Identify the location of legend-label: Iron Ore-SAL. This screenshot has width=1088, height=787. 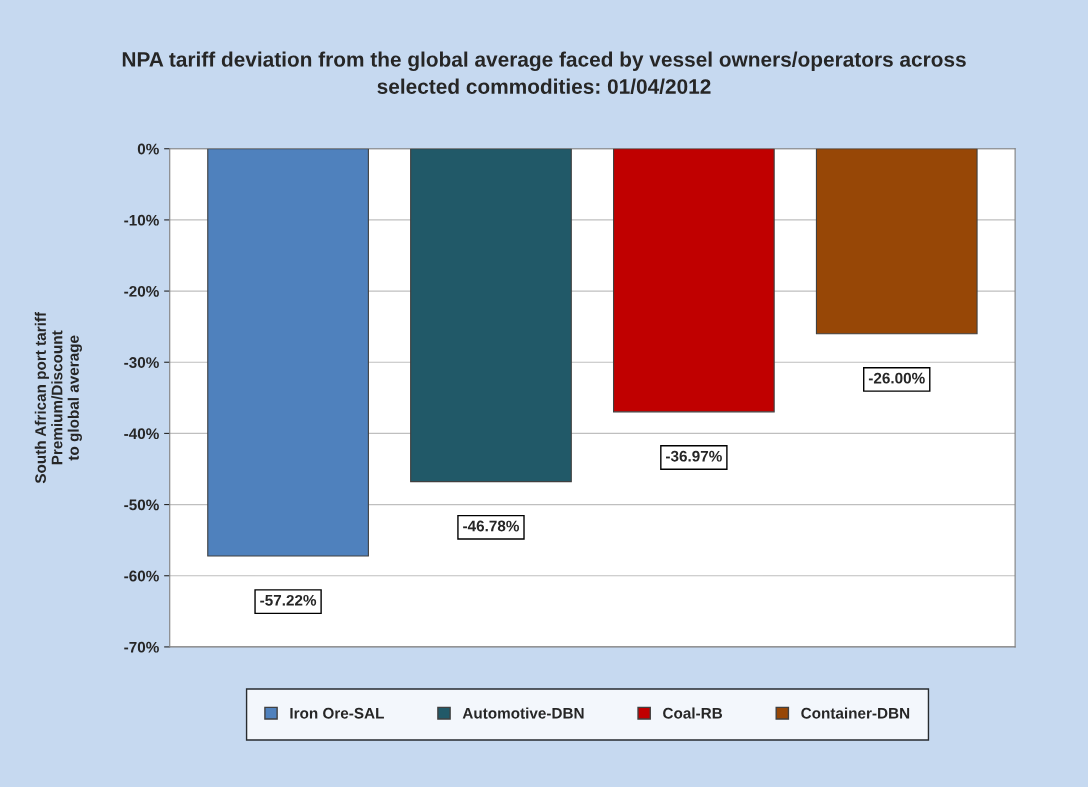
(337, 713).